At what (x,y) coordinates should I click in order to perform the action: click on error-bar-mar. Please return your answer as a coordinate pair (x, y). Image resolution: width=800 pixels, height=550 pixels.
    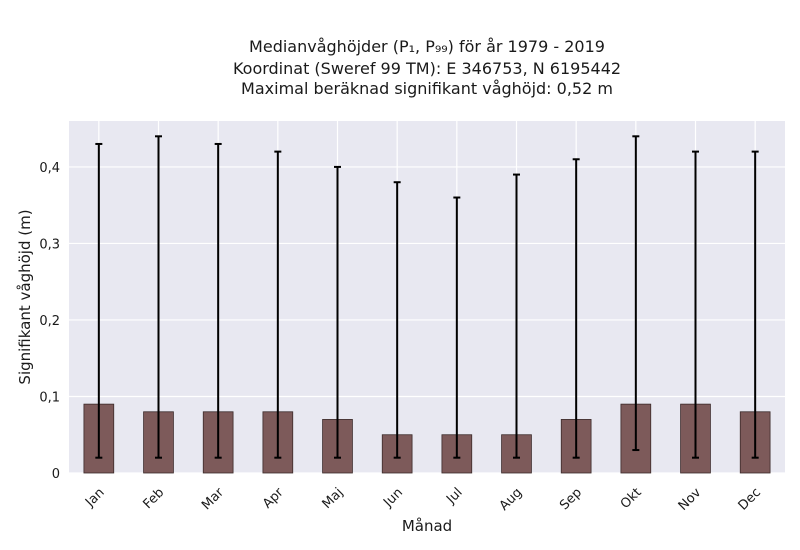
    Looking at the image, I should click on (218, 300).